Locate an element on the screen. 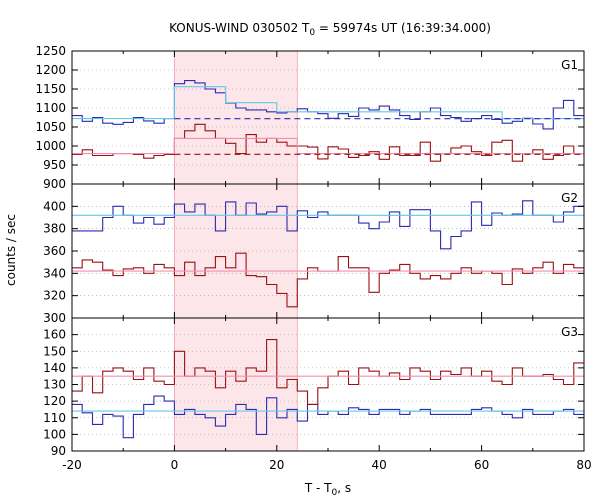 The height and width of the screenshot is (500, 600). panel-g2-series-blue is located at coordinates (328, 225).